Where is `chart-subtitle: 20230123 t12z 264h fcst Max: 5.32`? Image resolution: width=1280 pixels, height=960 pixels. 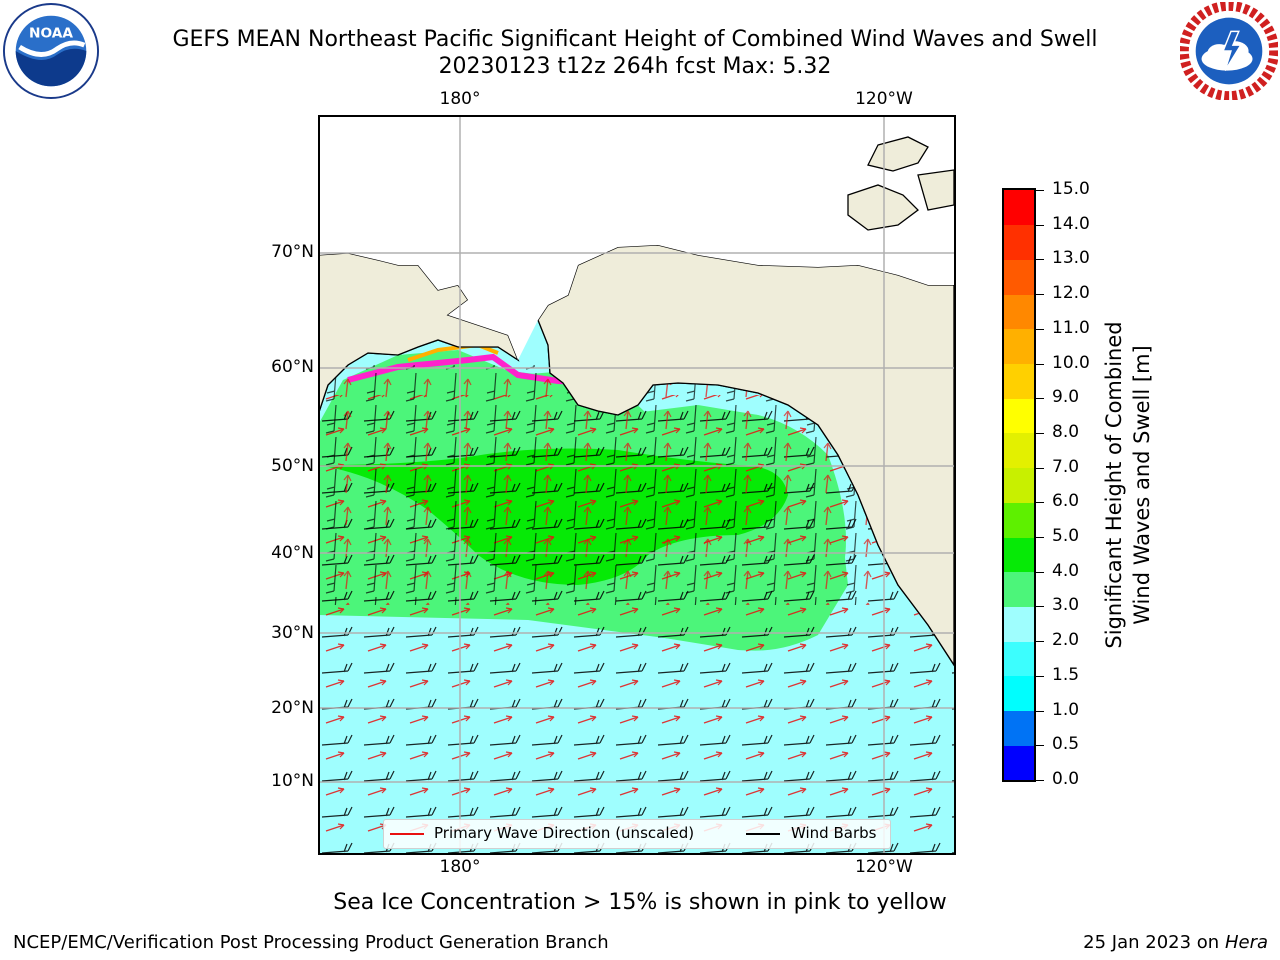
chart-subtitle: 20230123 t12z 264h fcst Max: 5.32 is located at coordinates (635, 66).